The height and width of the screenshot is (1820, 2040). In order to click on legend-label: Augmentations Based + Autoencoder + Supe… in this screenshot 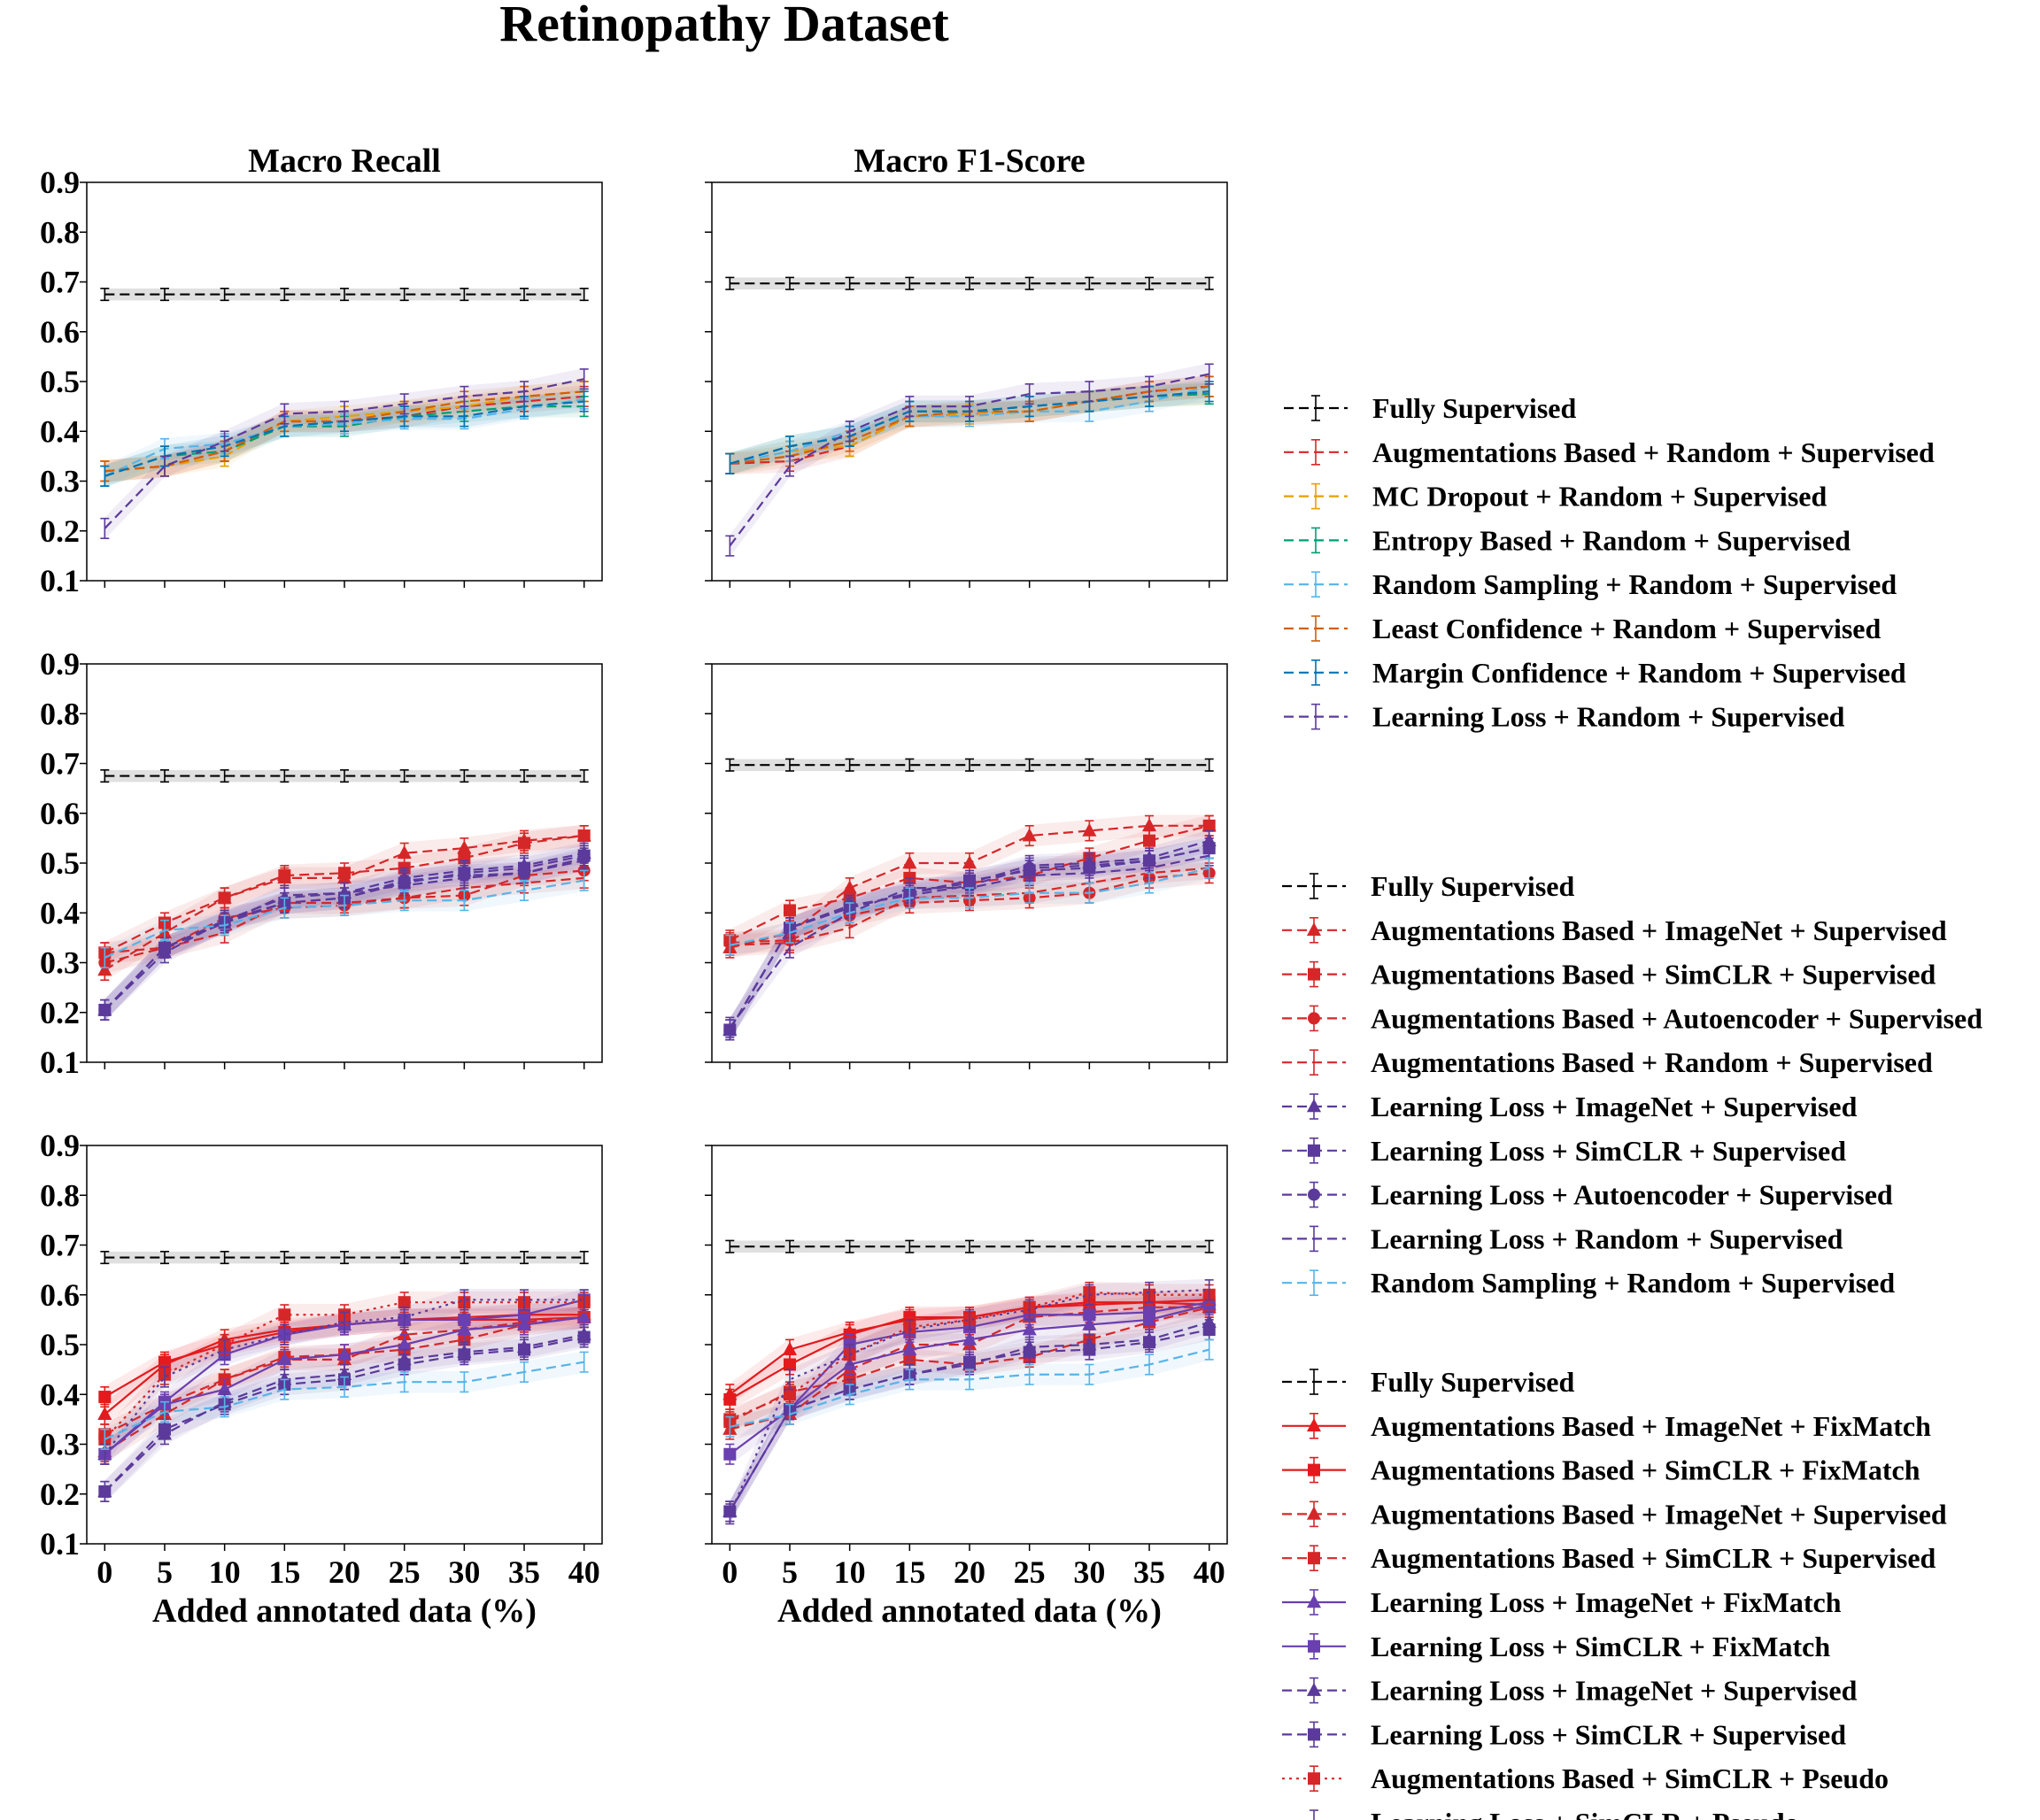, I will do `click(1676, 1018)`.